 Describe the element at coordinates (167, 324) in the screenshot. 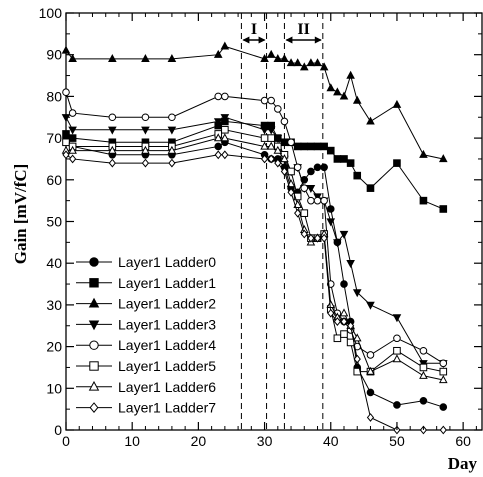

I see `legend-entry-label: Layer1 Ladder3` at that location.